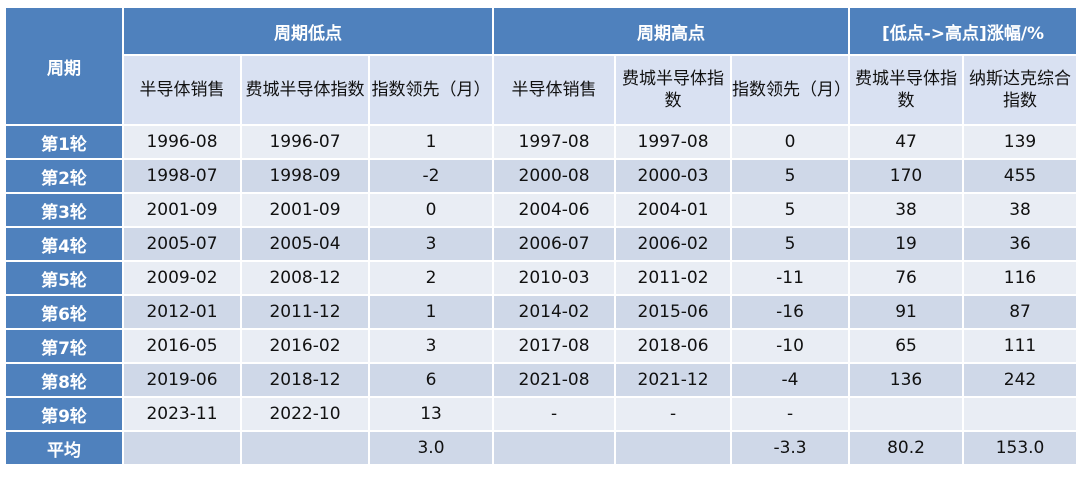  Describe the element at coordinates (431, 380) in the screenshot. I see `table-cell: 6` at that location.